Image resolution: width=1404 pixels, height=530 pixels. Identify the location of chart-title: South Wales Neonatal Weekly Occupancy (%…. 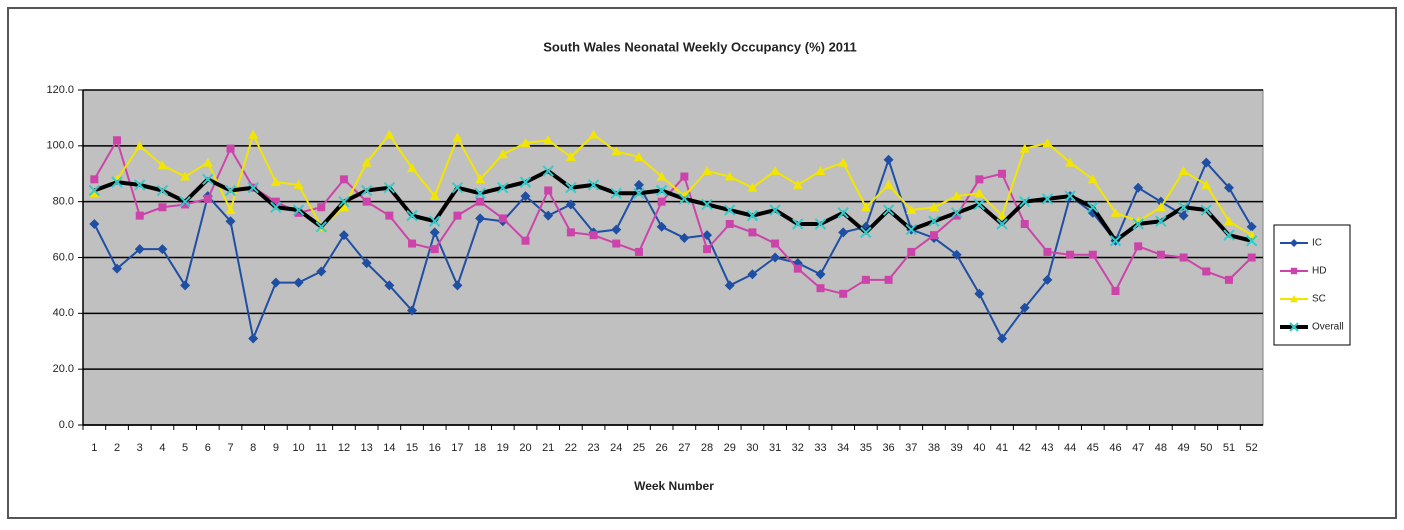
(700, 46).